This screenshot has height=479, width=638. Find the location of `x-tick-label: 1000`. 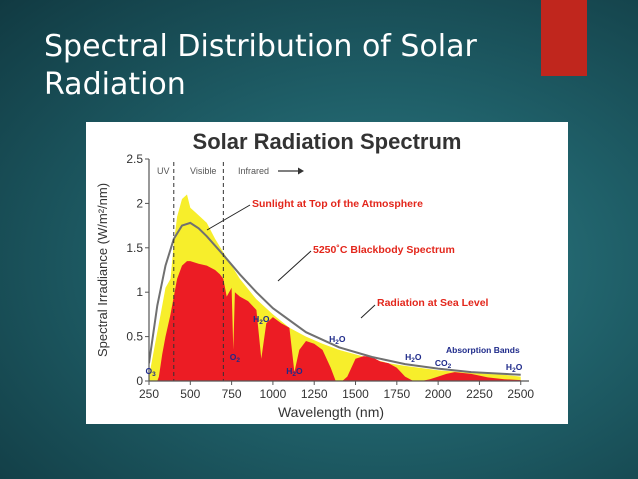

x-tick-label: 1000 is located at coordinates (273, 394).